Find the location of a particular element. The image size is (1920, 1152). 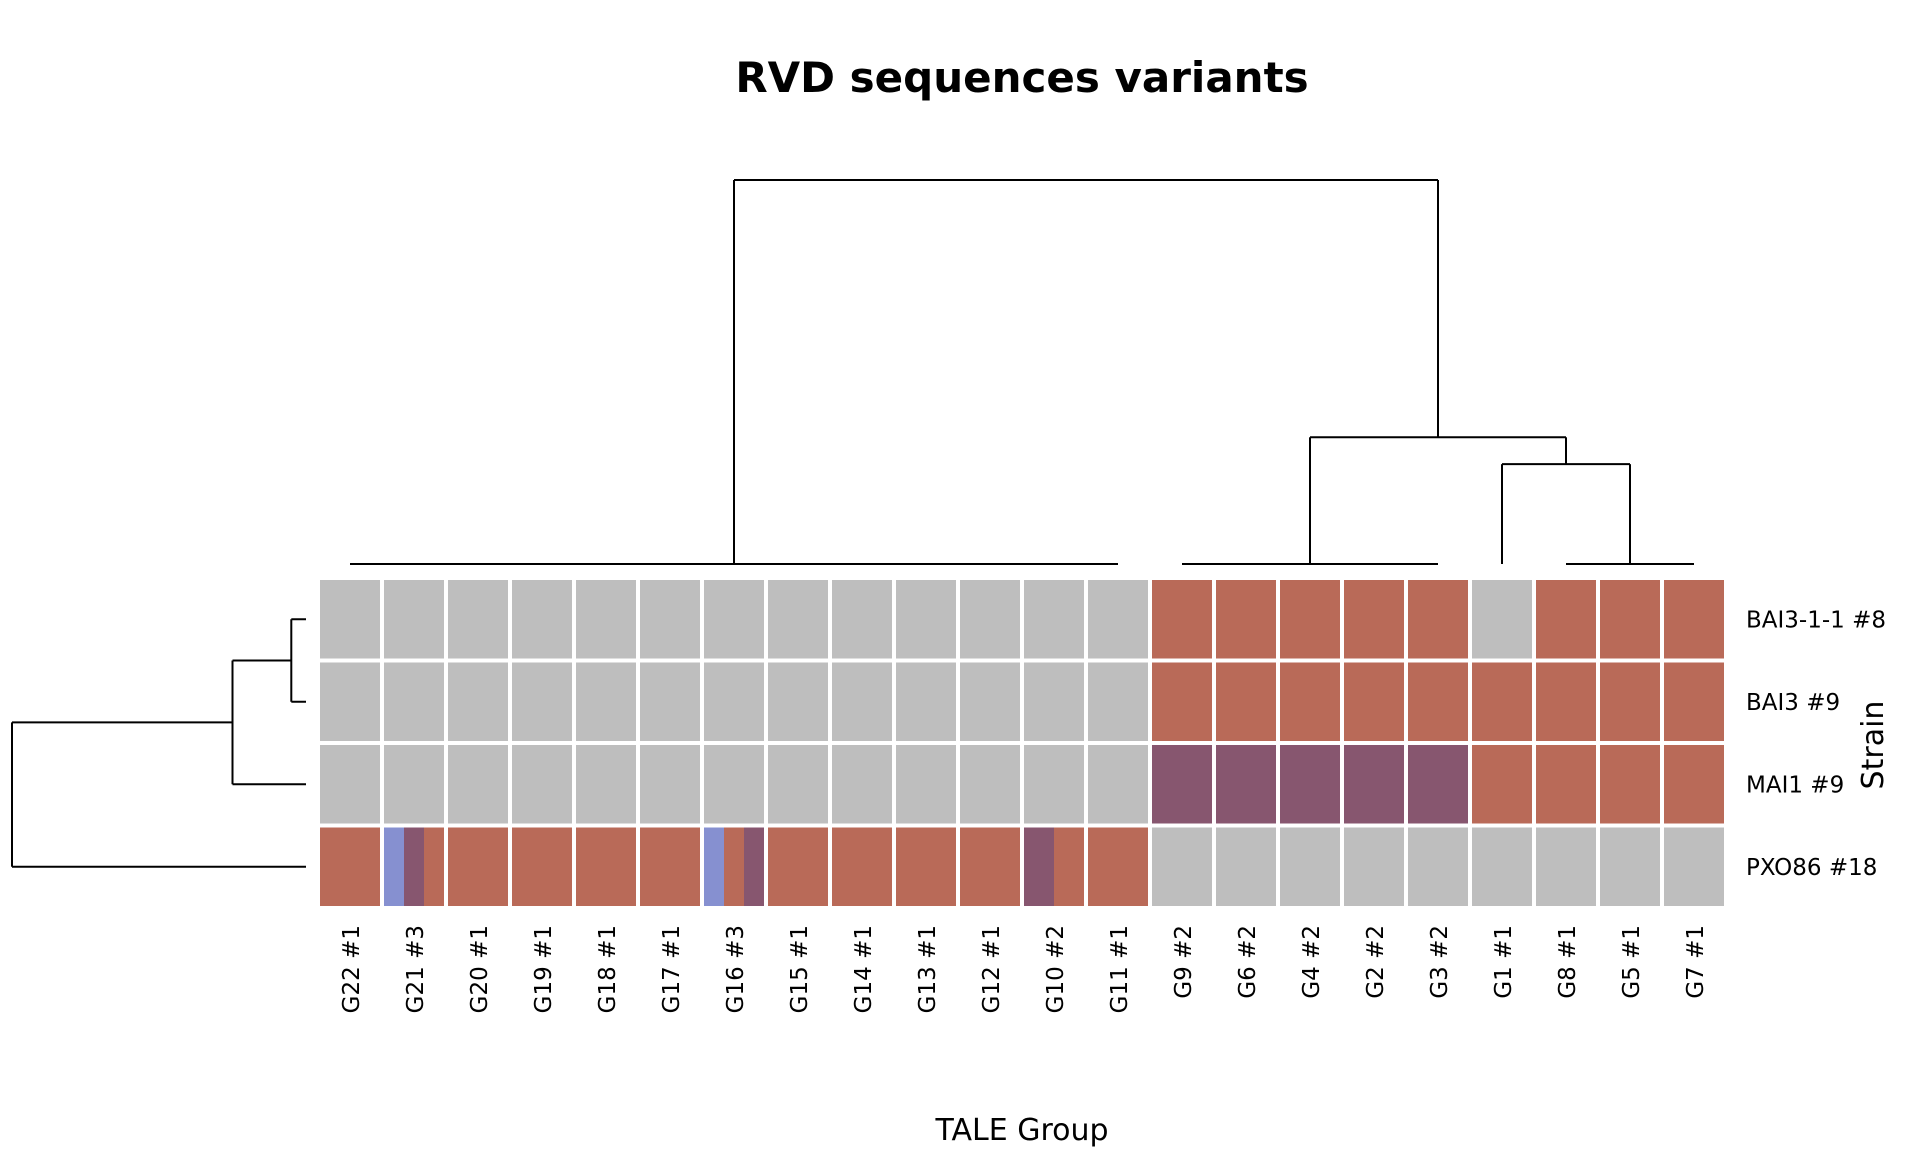

x-axis-label: TALE Group is located at coordinates (1021, 1130).